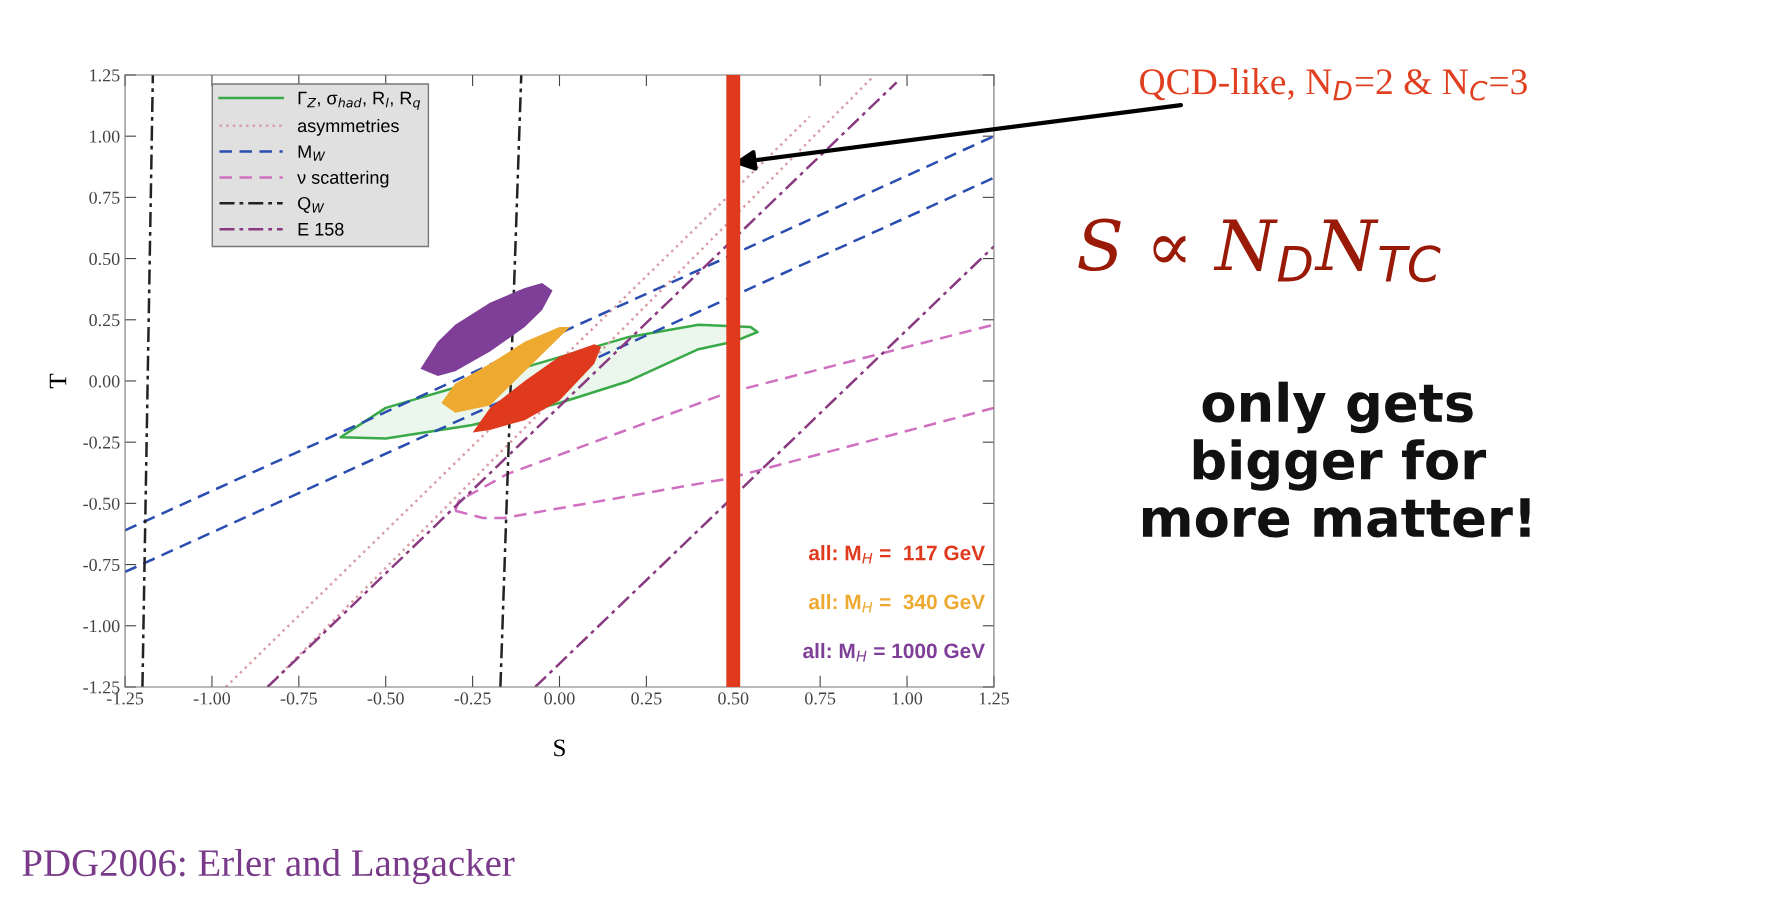 The width and height of the screenshot is (1779, 898). I want to click on y-axis-title: T, so click(58, 381).